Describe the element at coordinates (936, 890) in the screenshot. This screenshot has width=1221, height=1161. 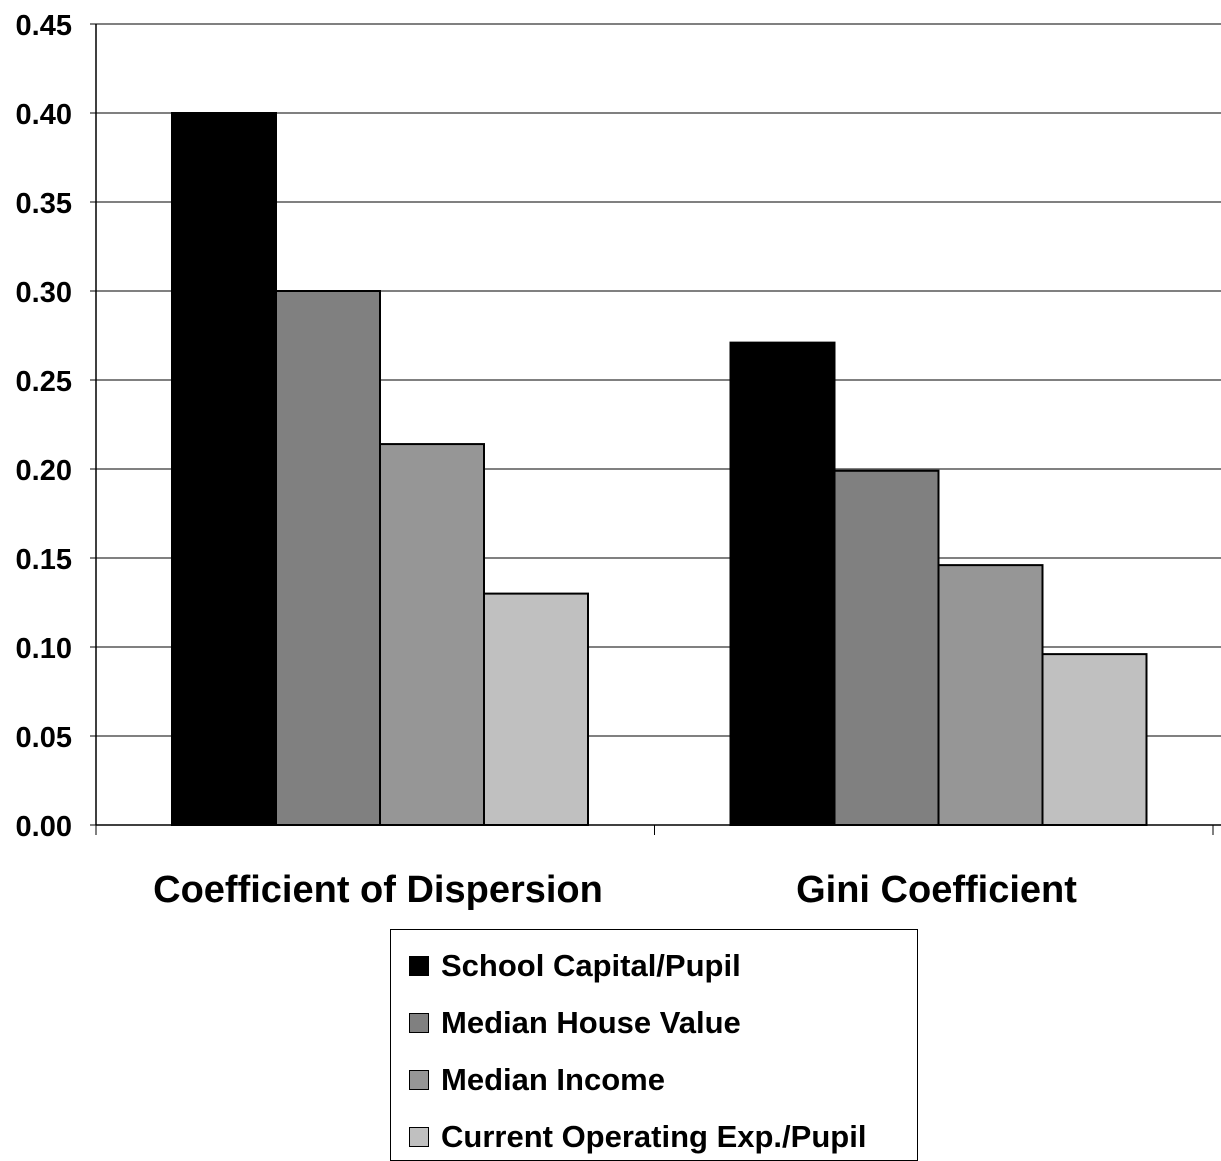
I see `x-category-label: Gini Coefficient` at that location.